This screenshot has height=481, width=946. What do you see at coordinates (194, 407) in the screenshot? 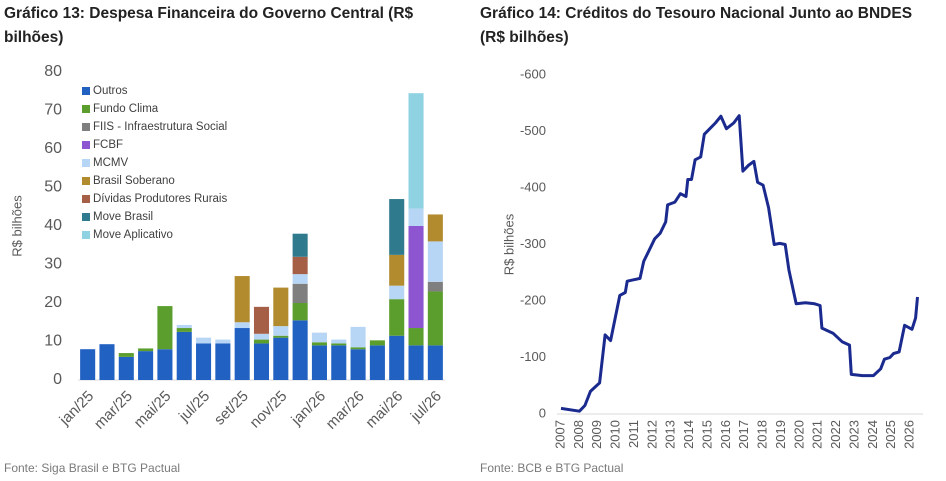
I see `x-tick-label: jul/25` at bounding box center [194, 407].